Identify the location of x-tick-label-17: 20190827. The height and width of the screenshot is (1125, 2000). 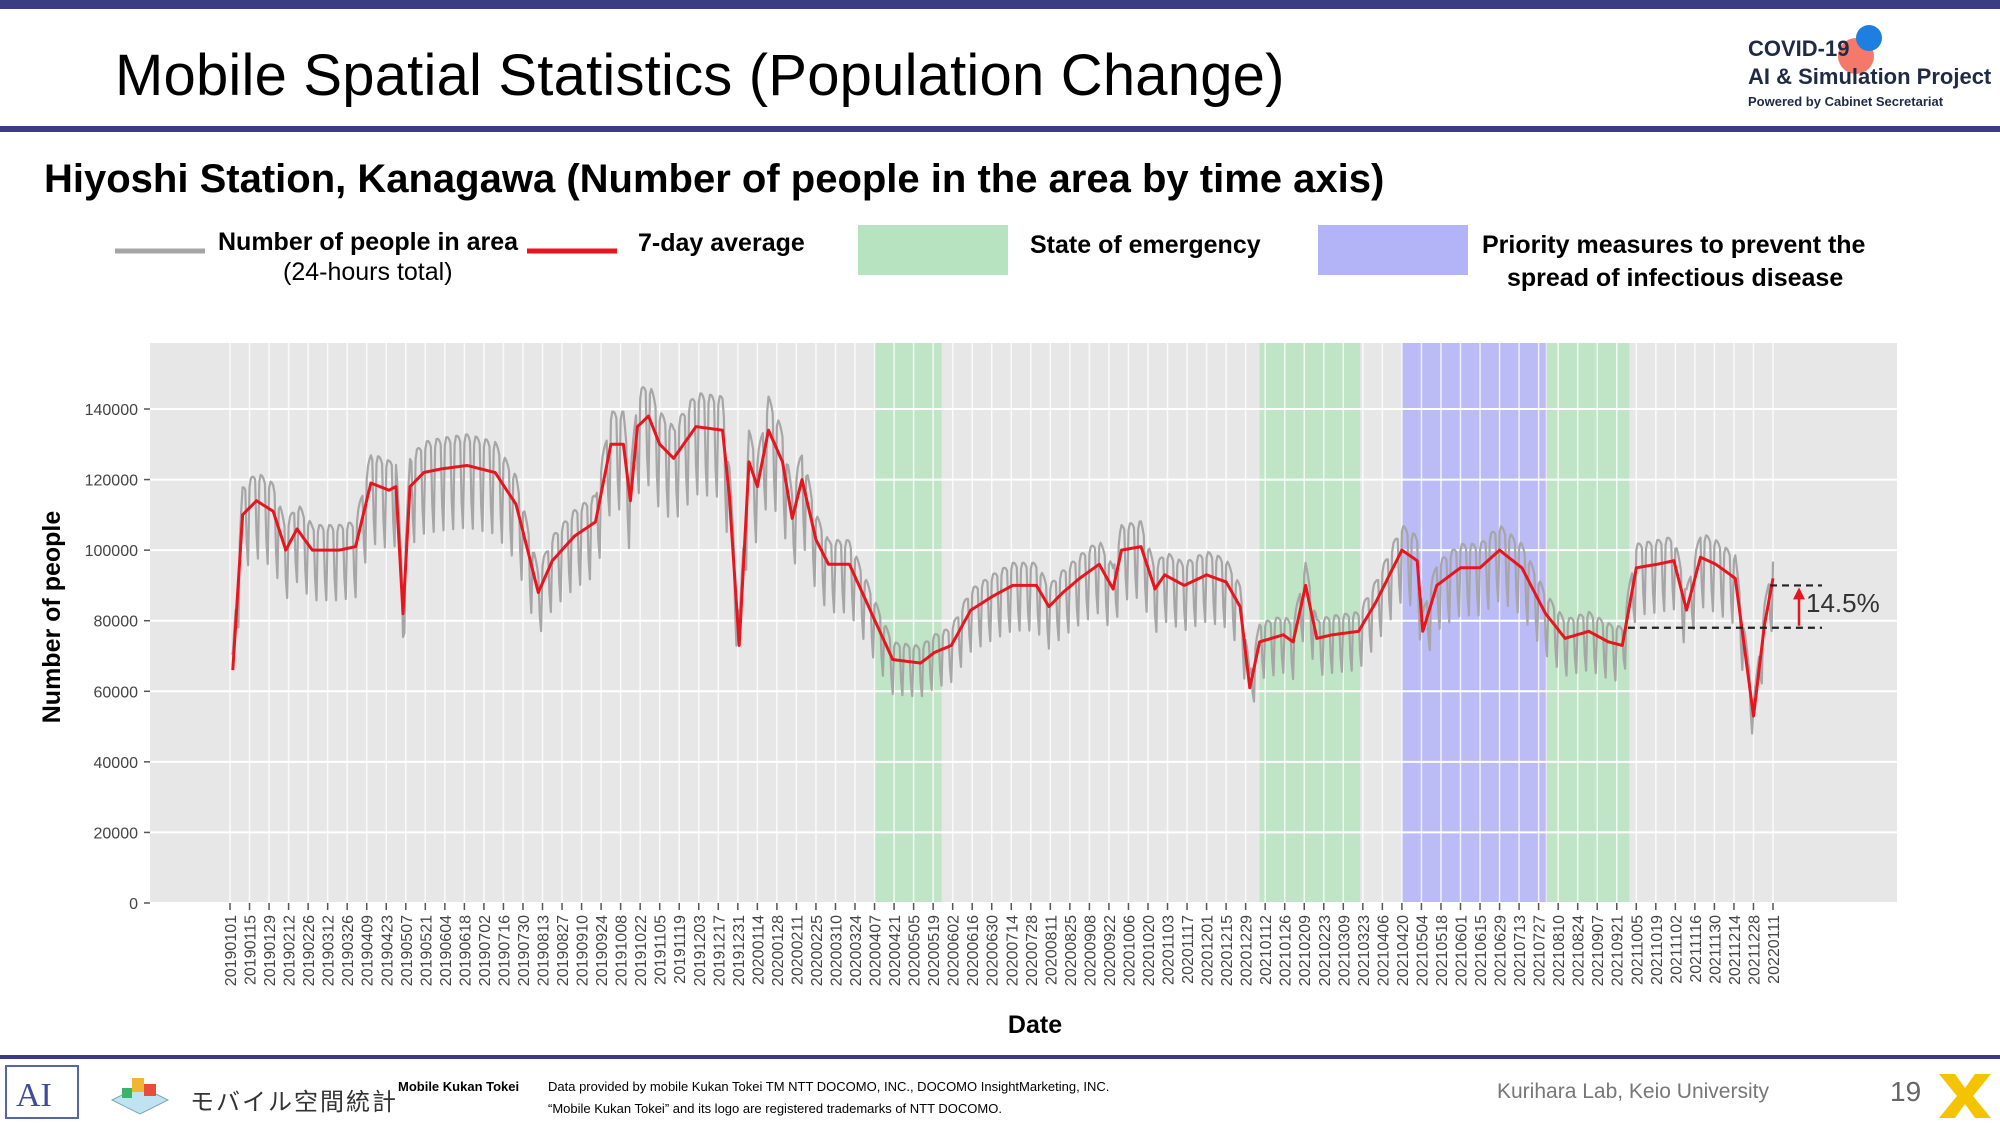
(563, 950).